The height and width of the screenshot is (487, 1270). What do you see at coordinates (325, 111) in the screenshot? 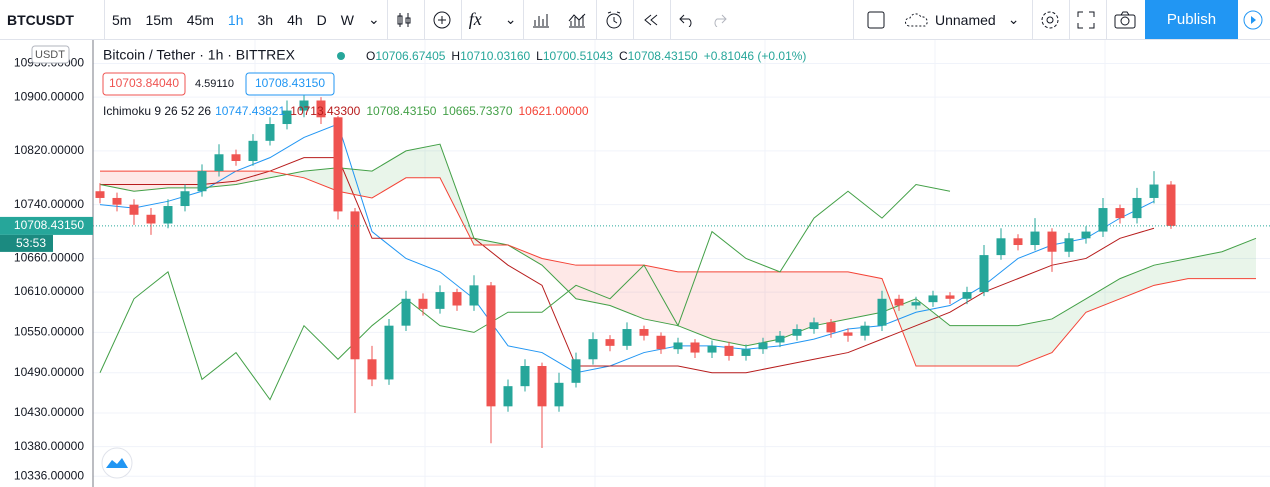
I see `indicator-value: 10713.43300` at bounding box center [325, 111].